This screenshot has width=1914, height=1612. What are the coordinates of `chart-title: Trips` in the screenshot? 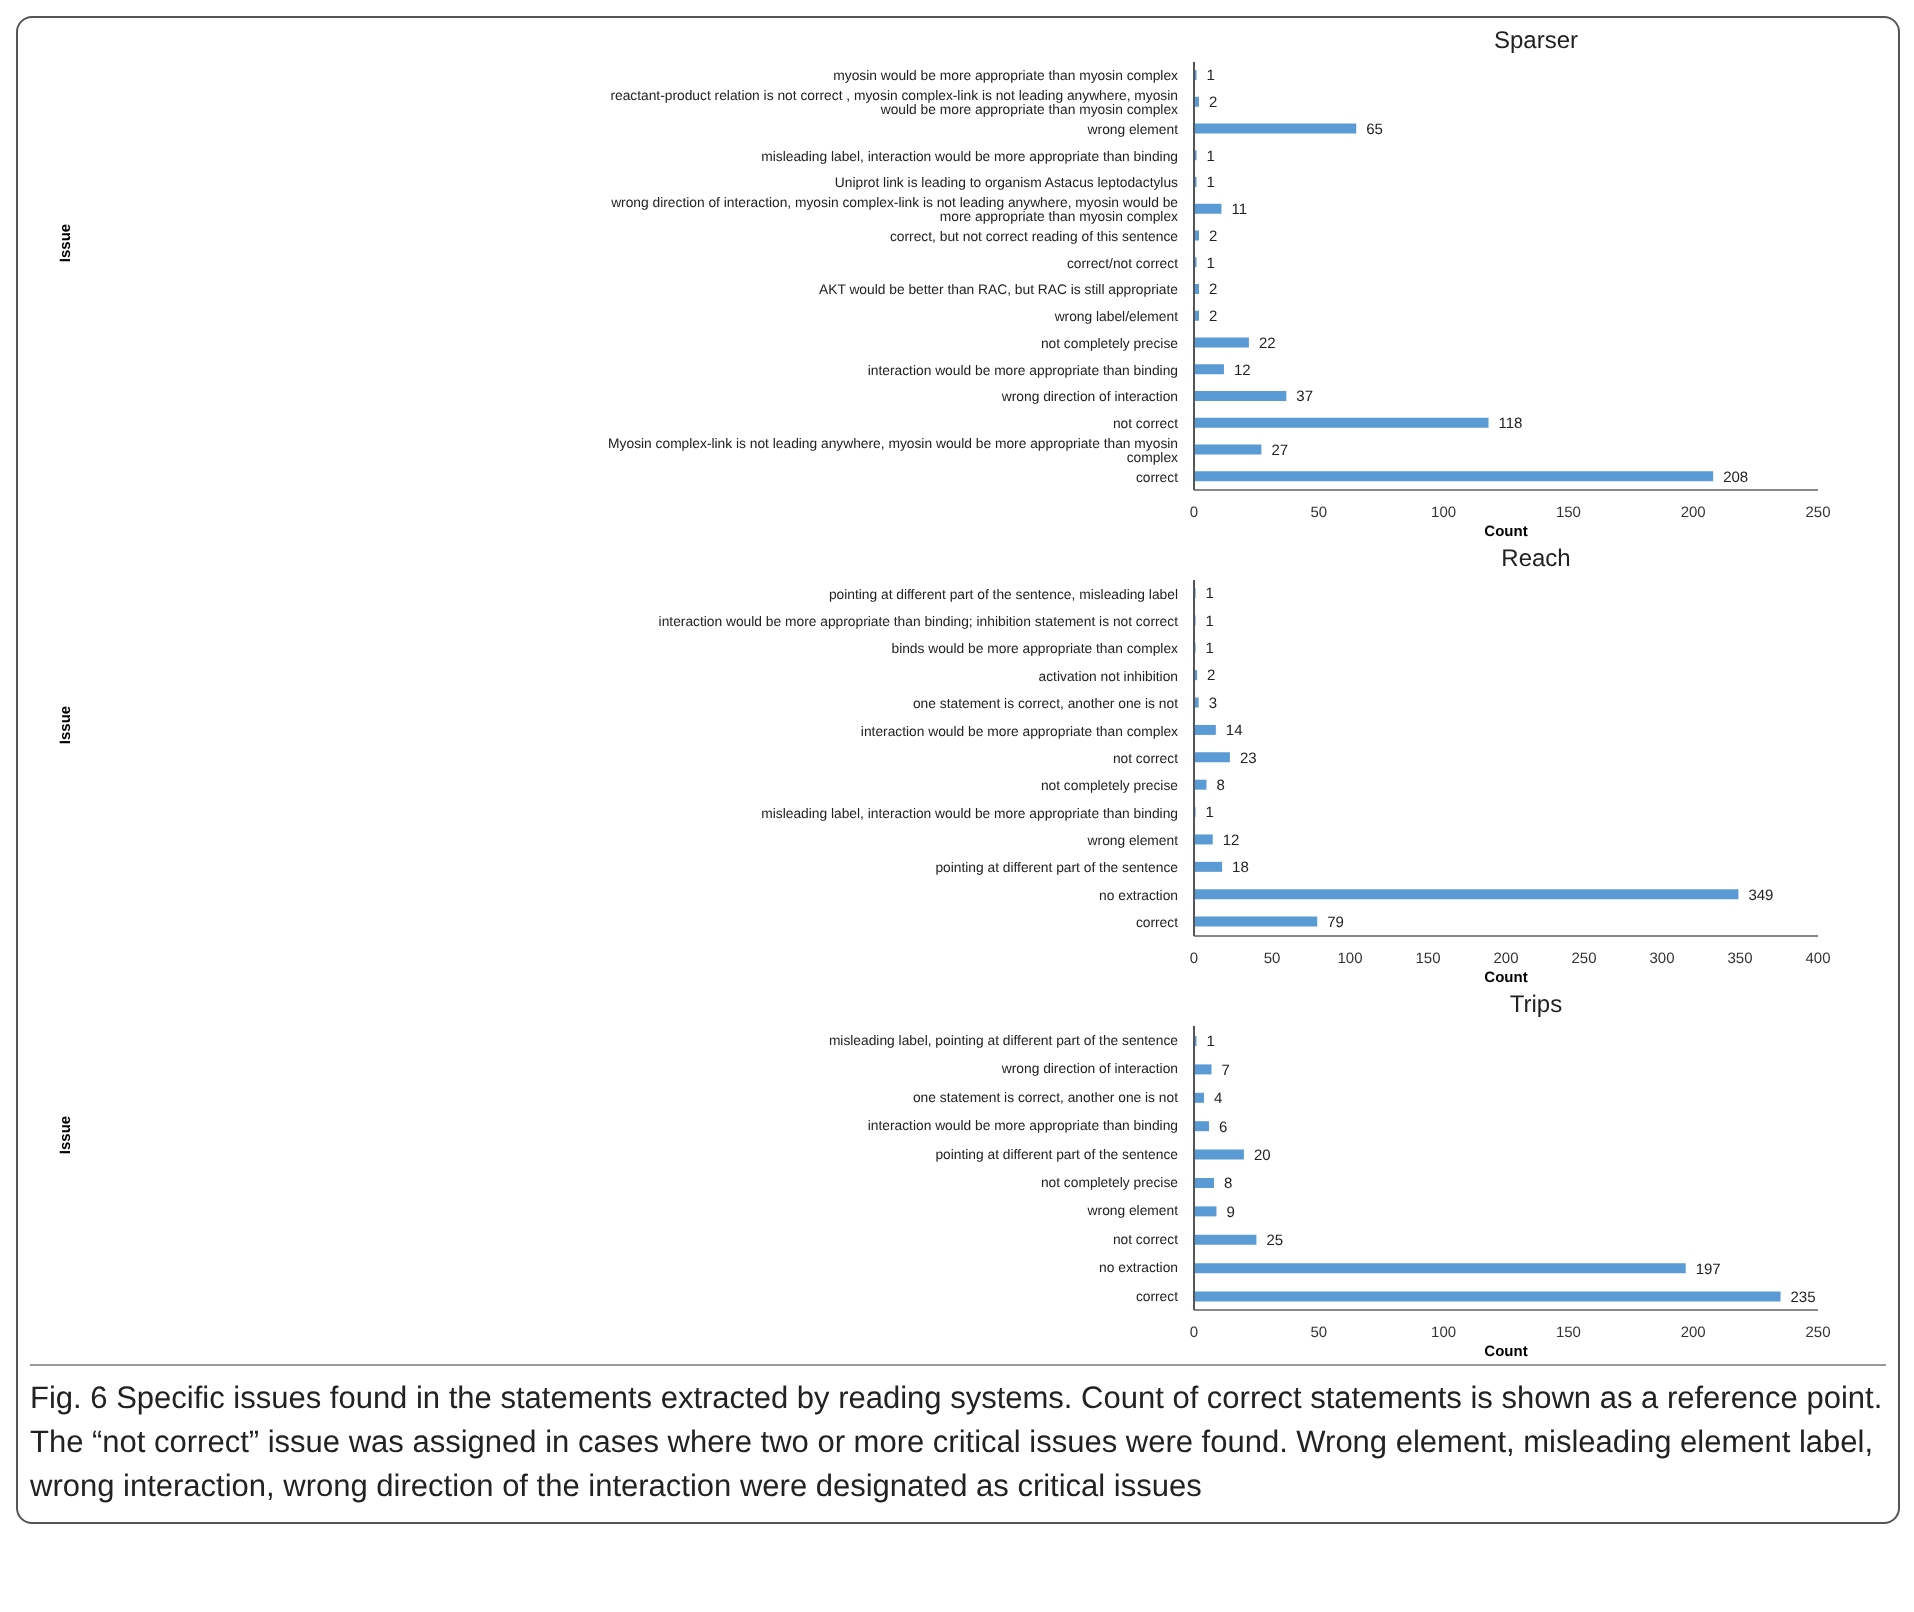 It's located at (1536, 1006).